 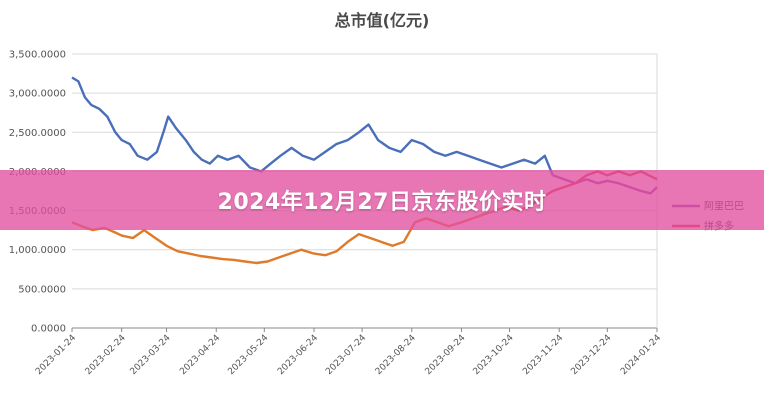 What do you see at coordinates (56, 355) in the screenshot?
I see `x-tick-label: 2023-01-24` at bounding box center [56, 355].